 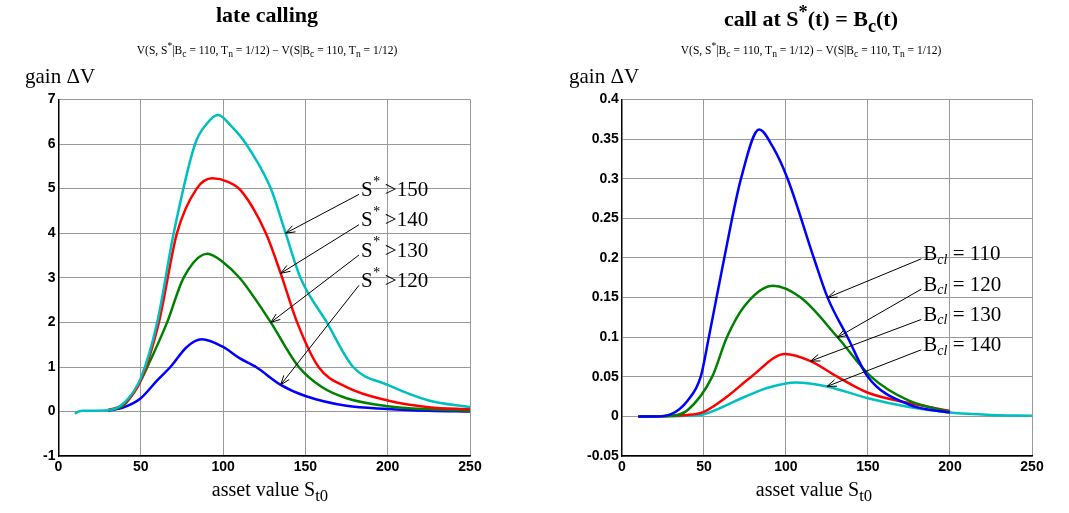 I want to click on y-tick-label: 0.4, so click(x=609, y=98).